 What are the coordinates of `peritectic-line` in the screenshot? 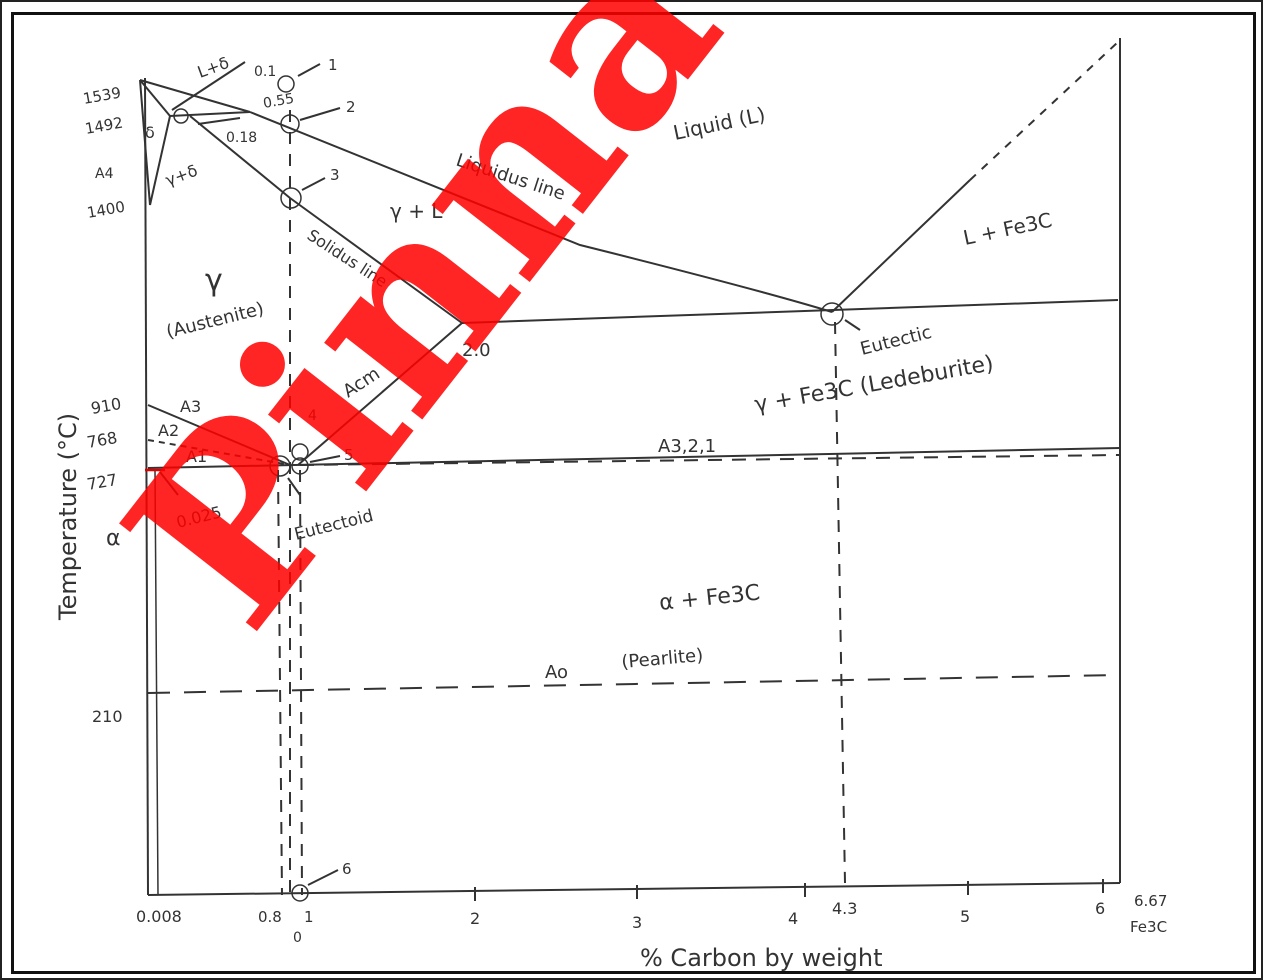 It's located at (210, 114).